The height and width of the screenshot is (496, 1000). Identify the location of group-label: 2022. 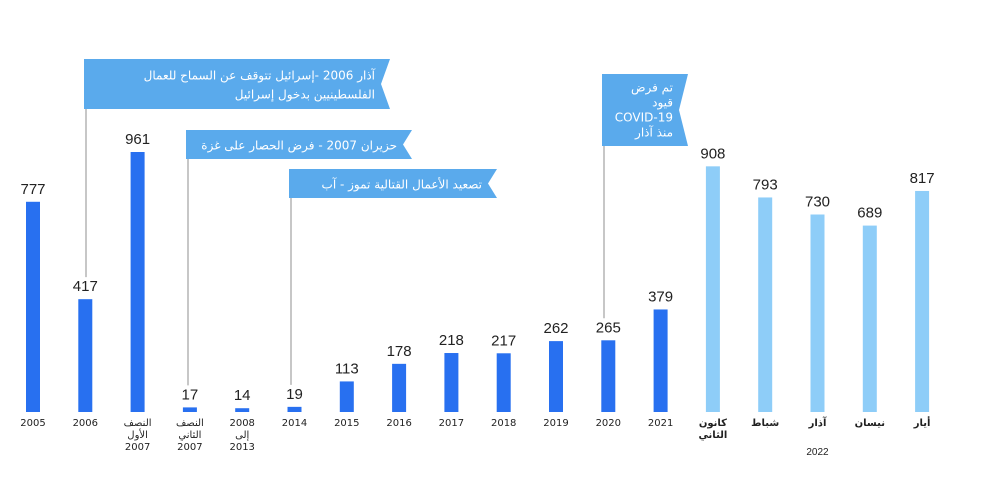
(817, 452).